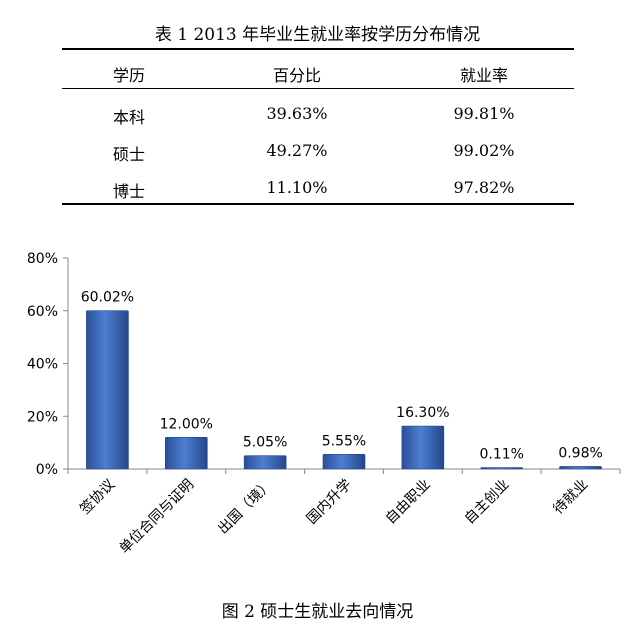  Describe the element at coordinates (318, 88) in the screenshot. I see `table-rule-mid` at that location.